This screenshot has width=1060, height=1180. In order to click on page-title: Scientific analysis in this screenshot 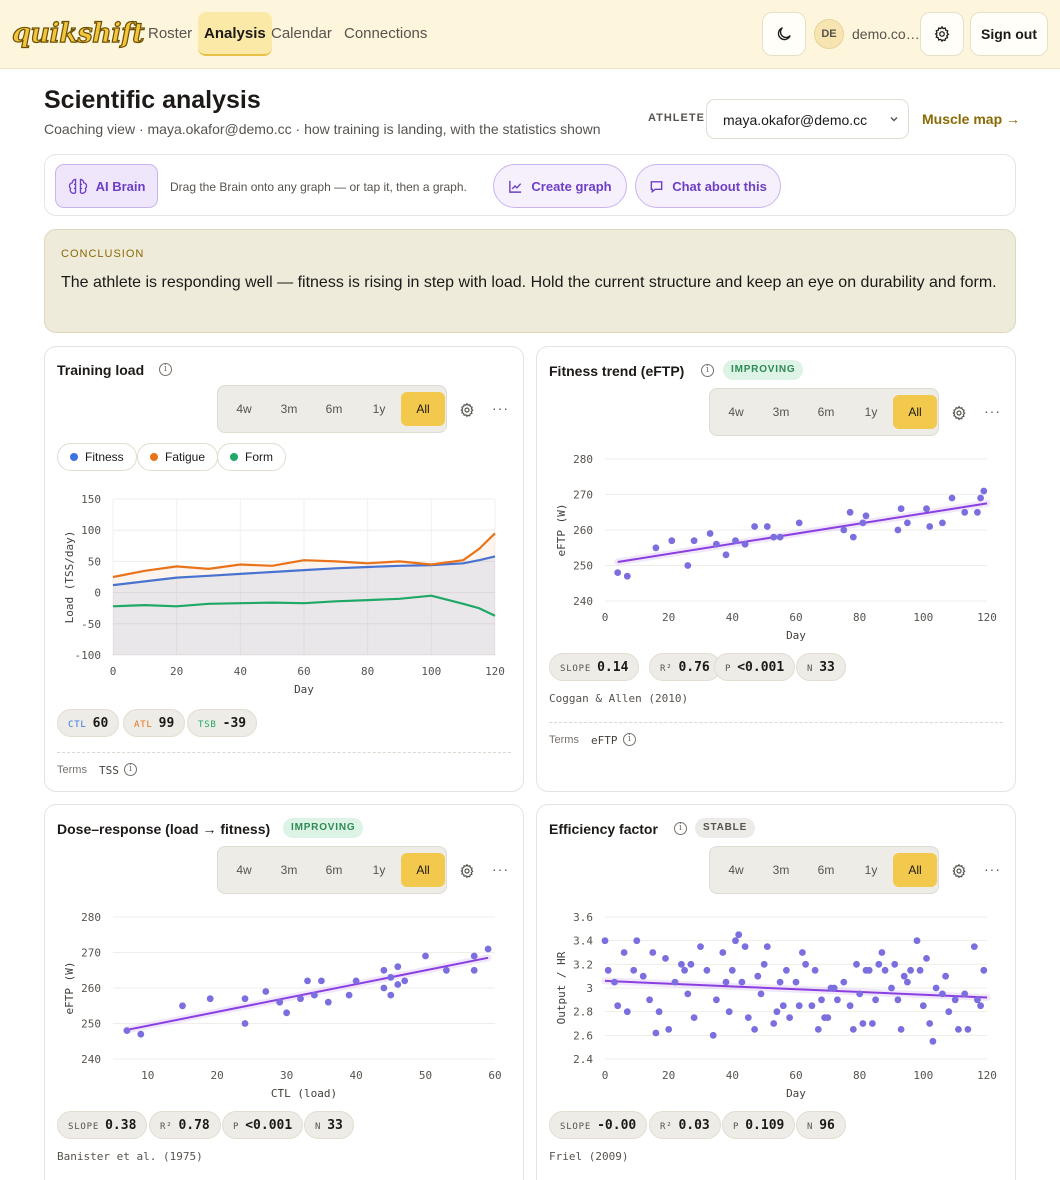, I will do `click(152, 100)`.